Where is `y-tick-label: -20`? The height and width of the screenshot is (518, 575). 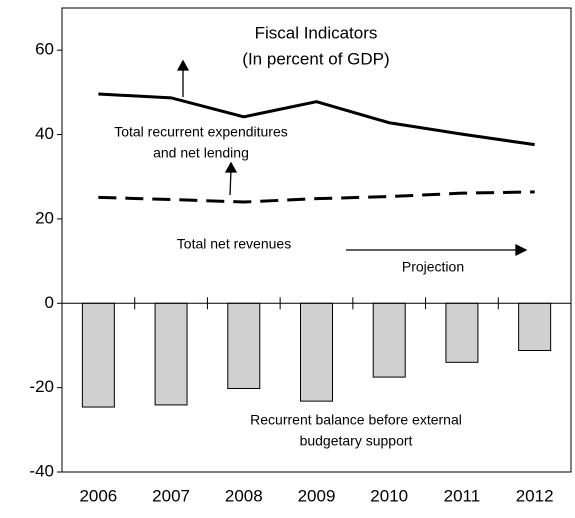
y-tick-label: -20 is located at coordinates (41, 386).